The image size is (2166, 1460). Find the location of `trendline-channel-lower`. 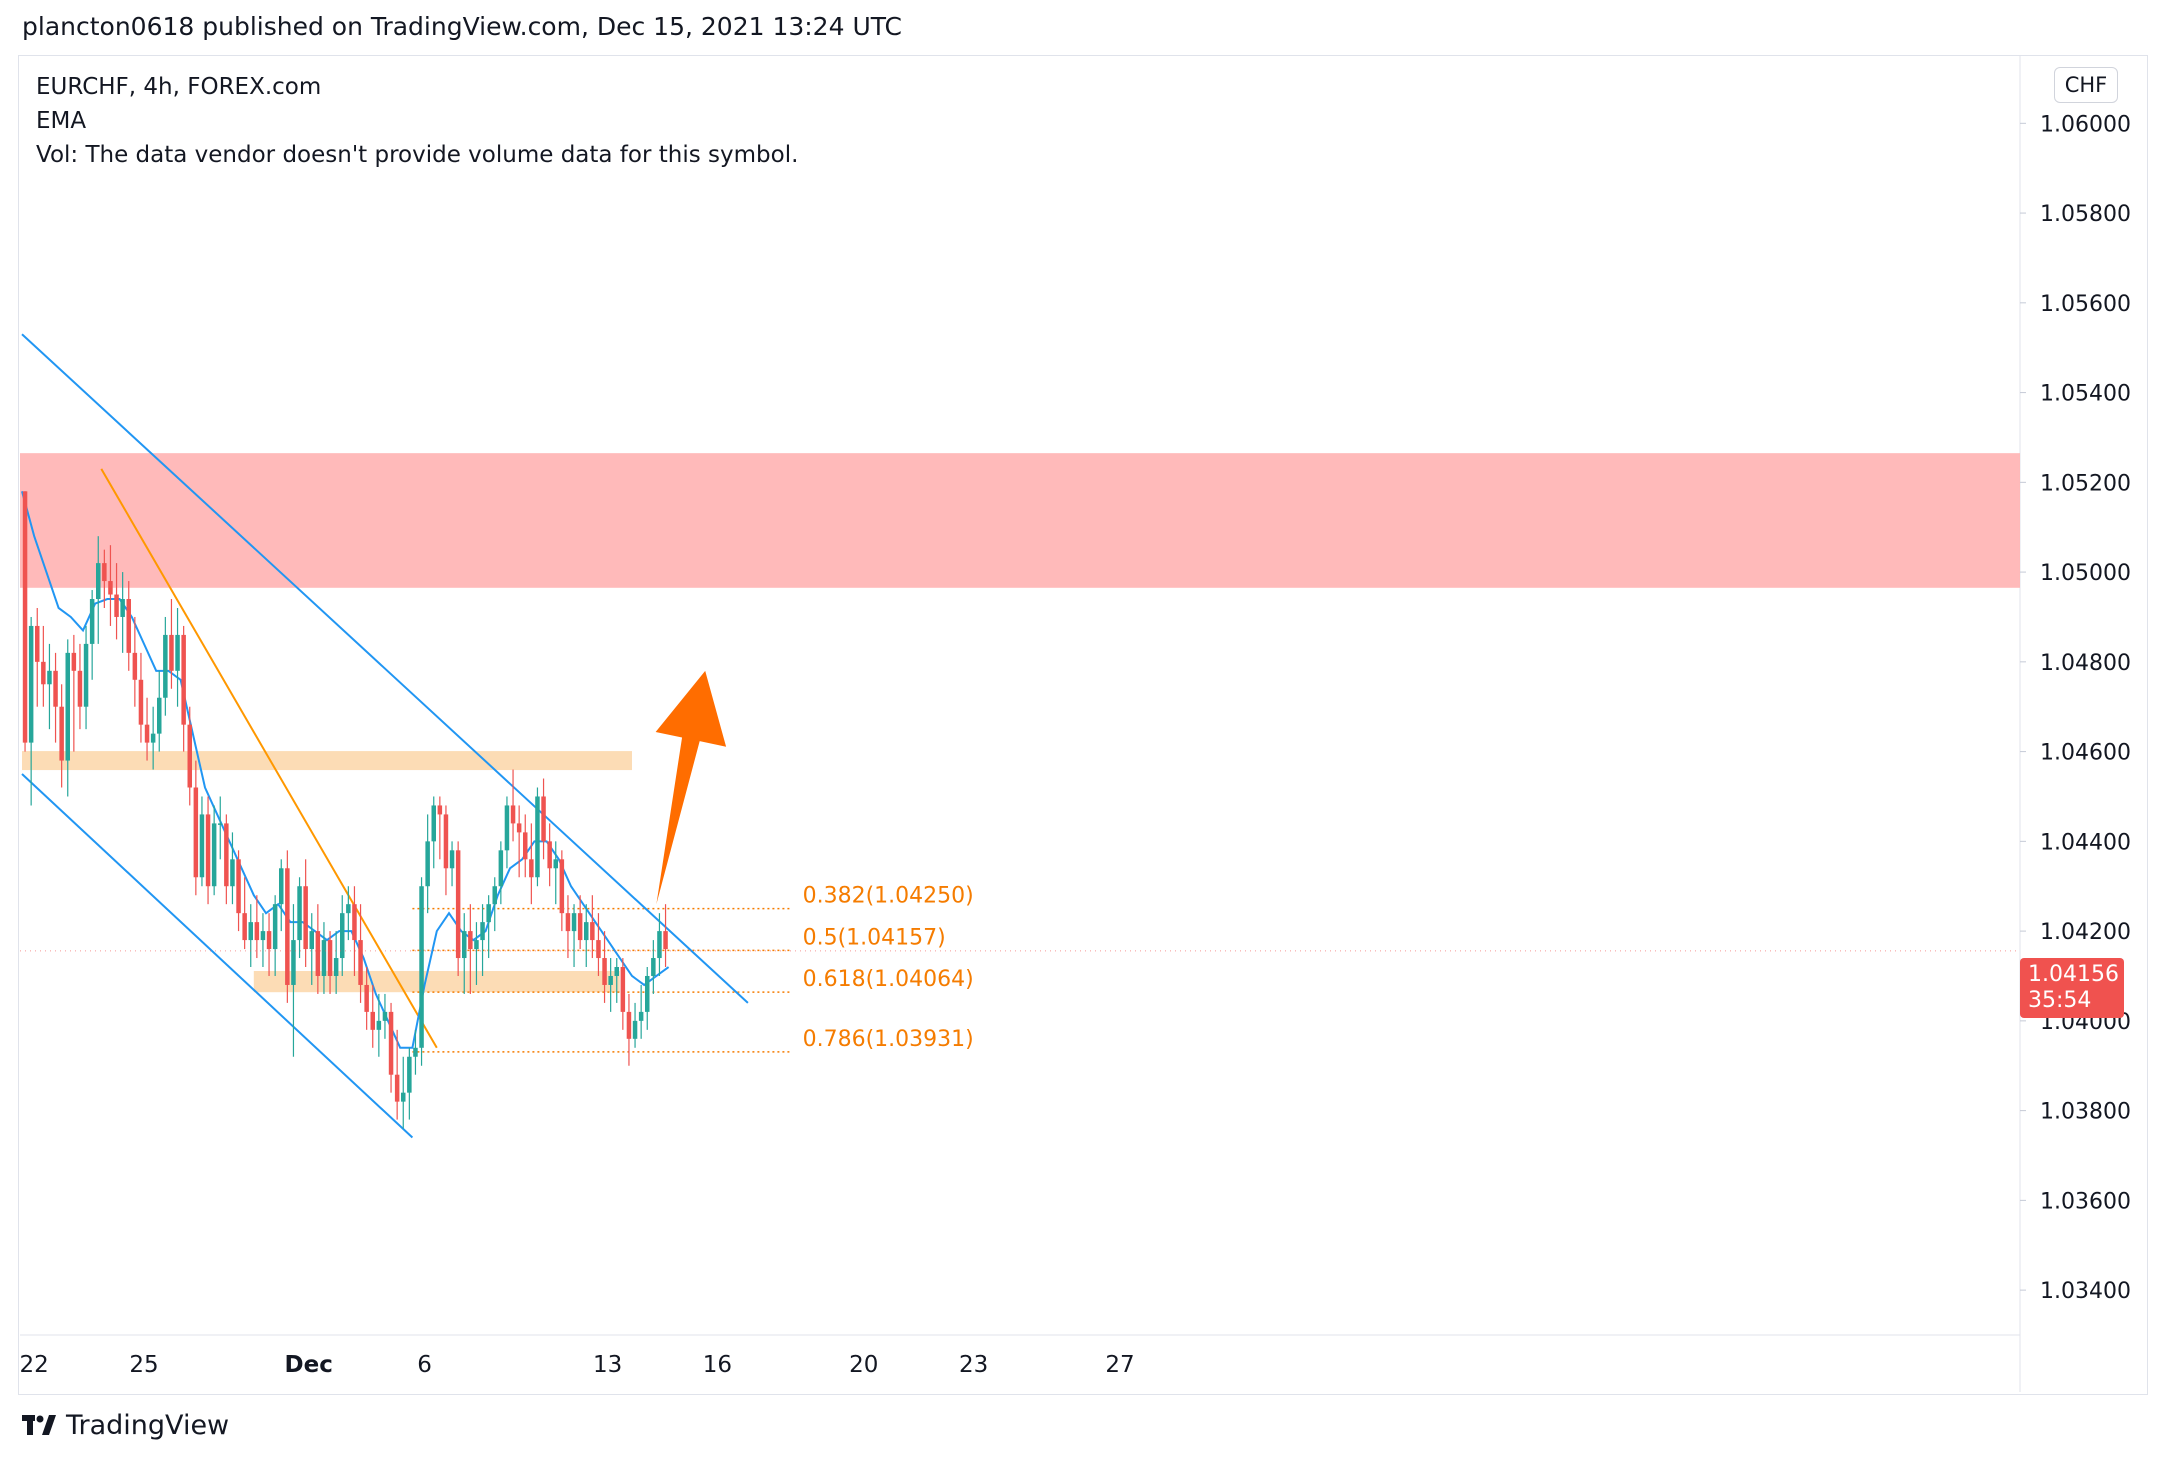

trendline-channel-lower is located at coordinates (217, 956).